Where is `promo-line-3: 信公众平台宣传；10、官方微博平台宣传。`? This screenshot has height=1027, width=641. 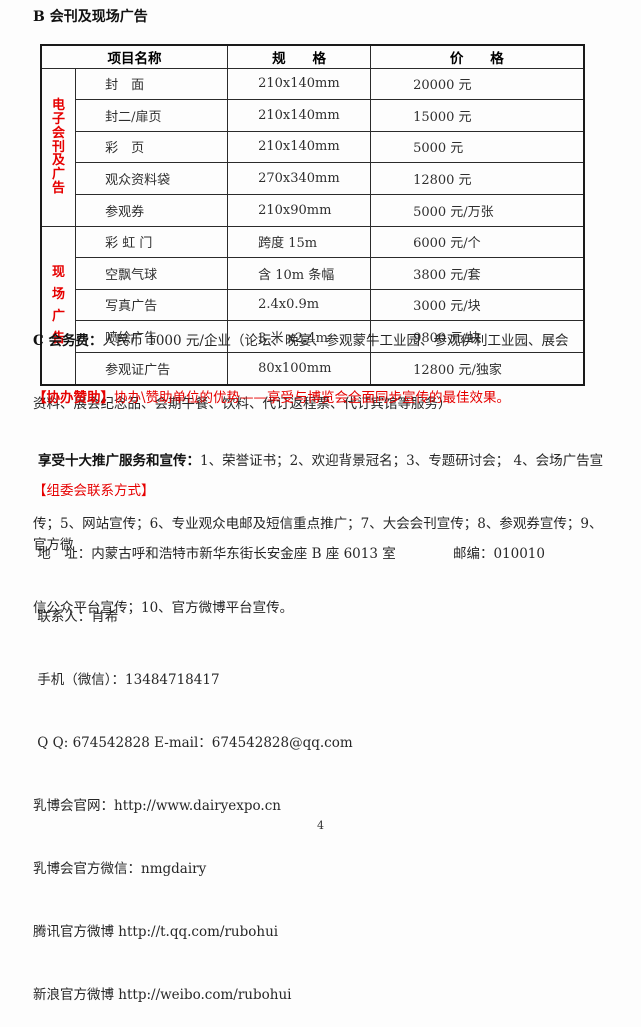 promo-line-3: 信公众平台宣传；10、官方微博平台宣传。 is located at coordinates (163, 608).